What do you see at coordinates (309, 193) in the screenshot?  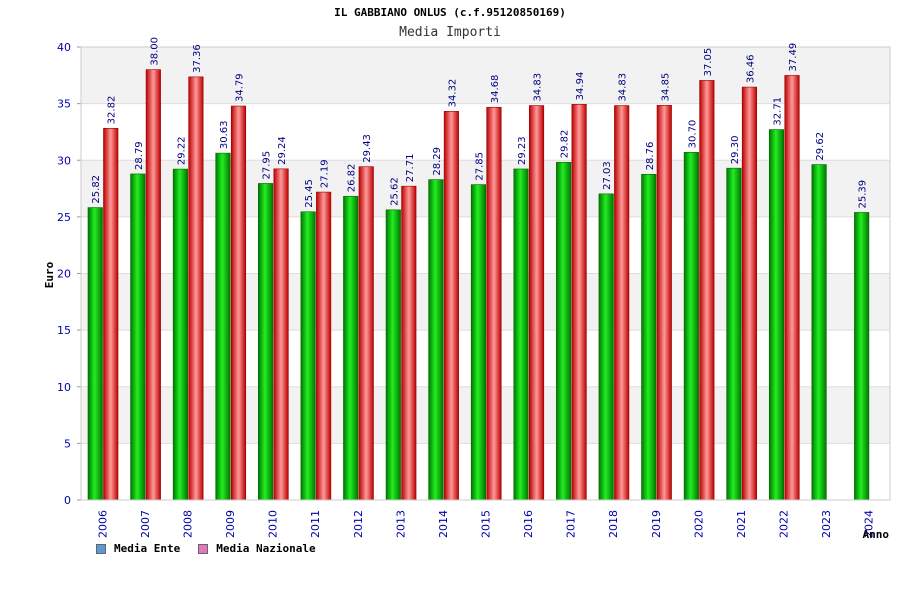 I see `data-label: 25.45` at bounding box center [309, 193].